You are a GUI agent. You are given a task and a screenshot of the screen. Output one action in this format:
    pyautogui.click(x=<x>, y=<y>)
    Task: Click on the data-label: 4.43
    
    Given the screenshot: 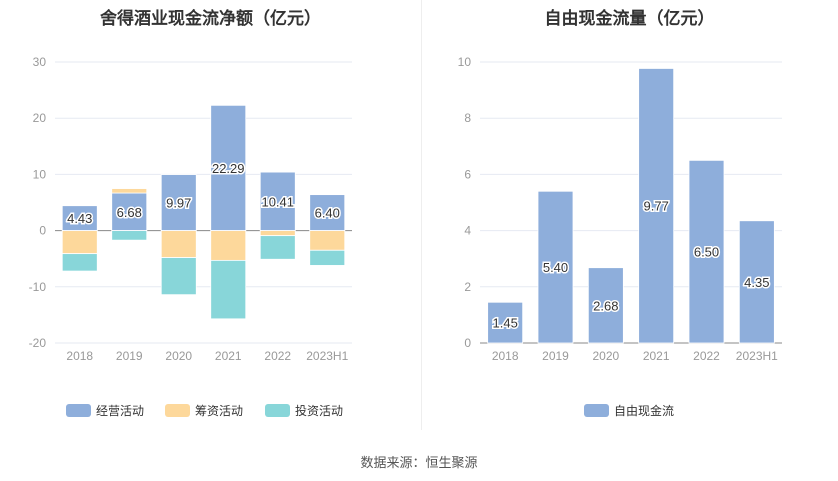 What is the action you would take?
    pyautogui.click(x=79, y=218)
    